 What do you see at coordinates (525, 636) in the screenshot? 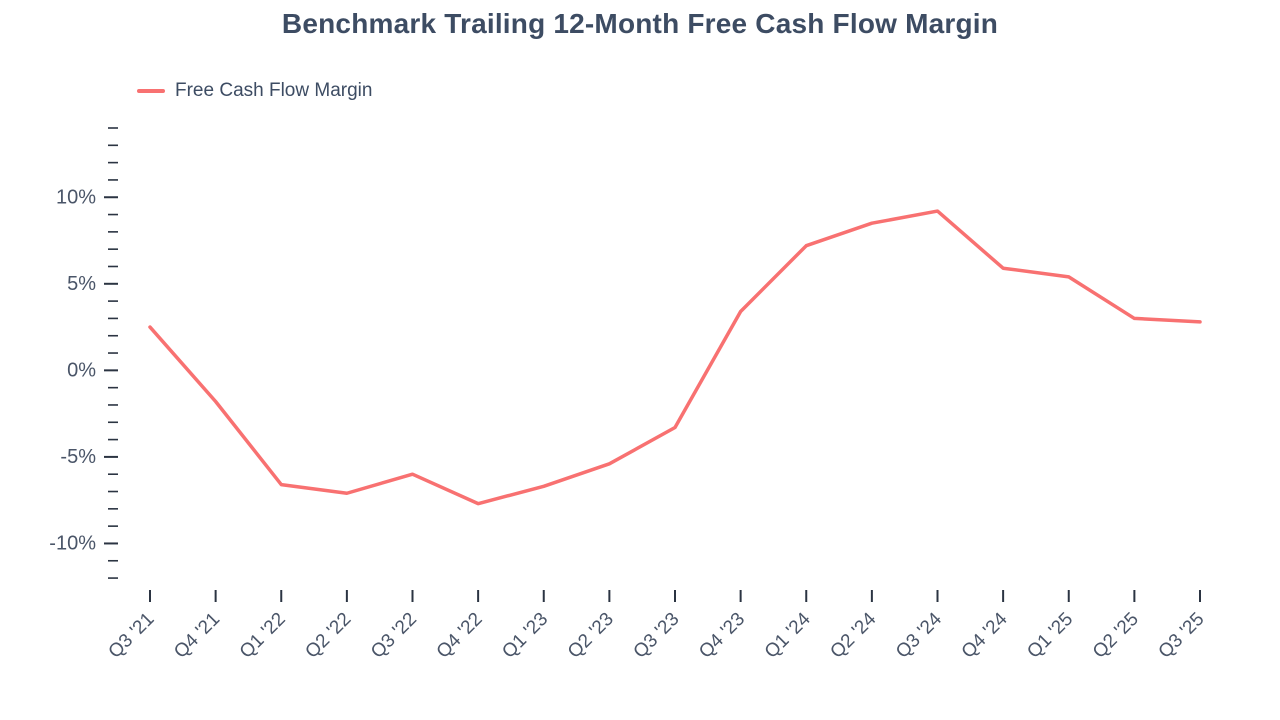
I see `x-axis-tick-label: Q1 '23` at bounding box center [525, 636].